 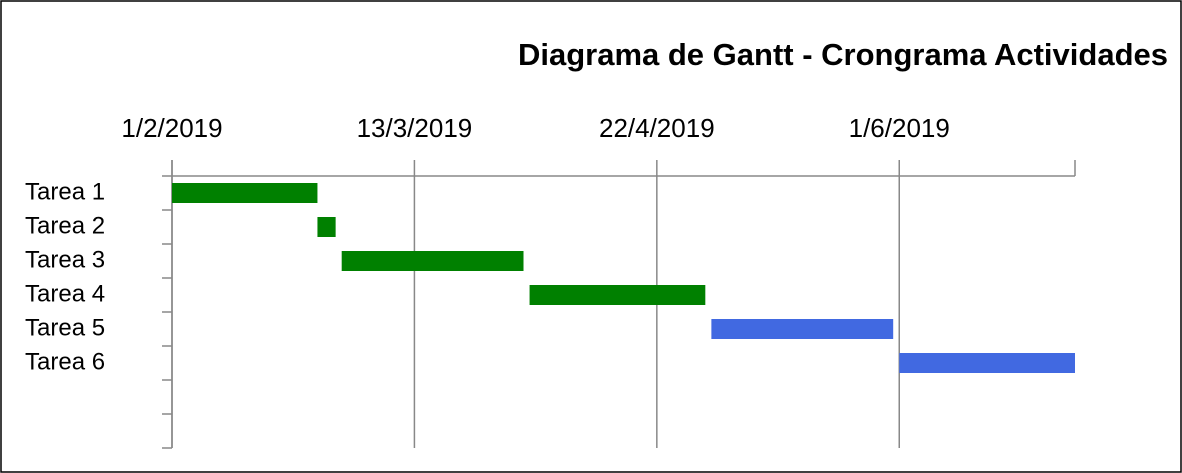 What do you see at coordinates (65, 191) in the screenshot?
I see `y-tick-label: Tarea 1` at bounding box center [65, 191].